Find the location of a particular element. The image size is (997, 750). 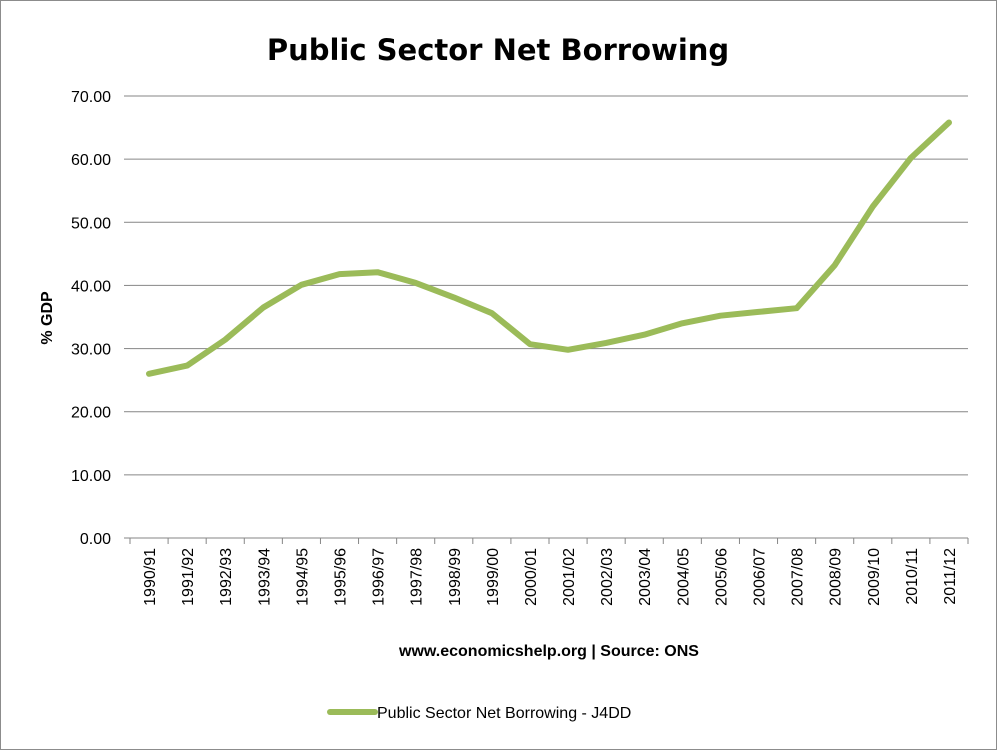

x-tick-label: 1998/99 is located at coordinates (455, 577).